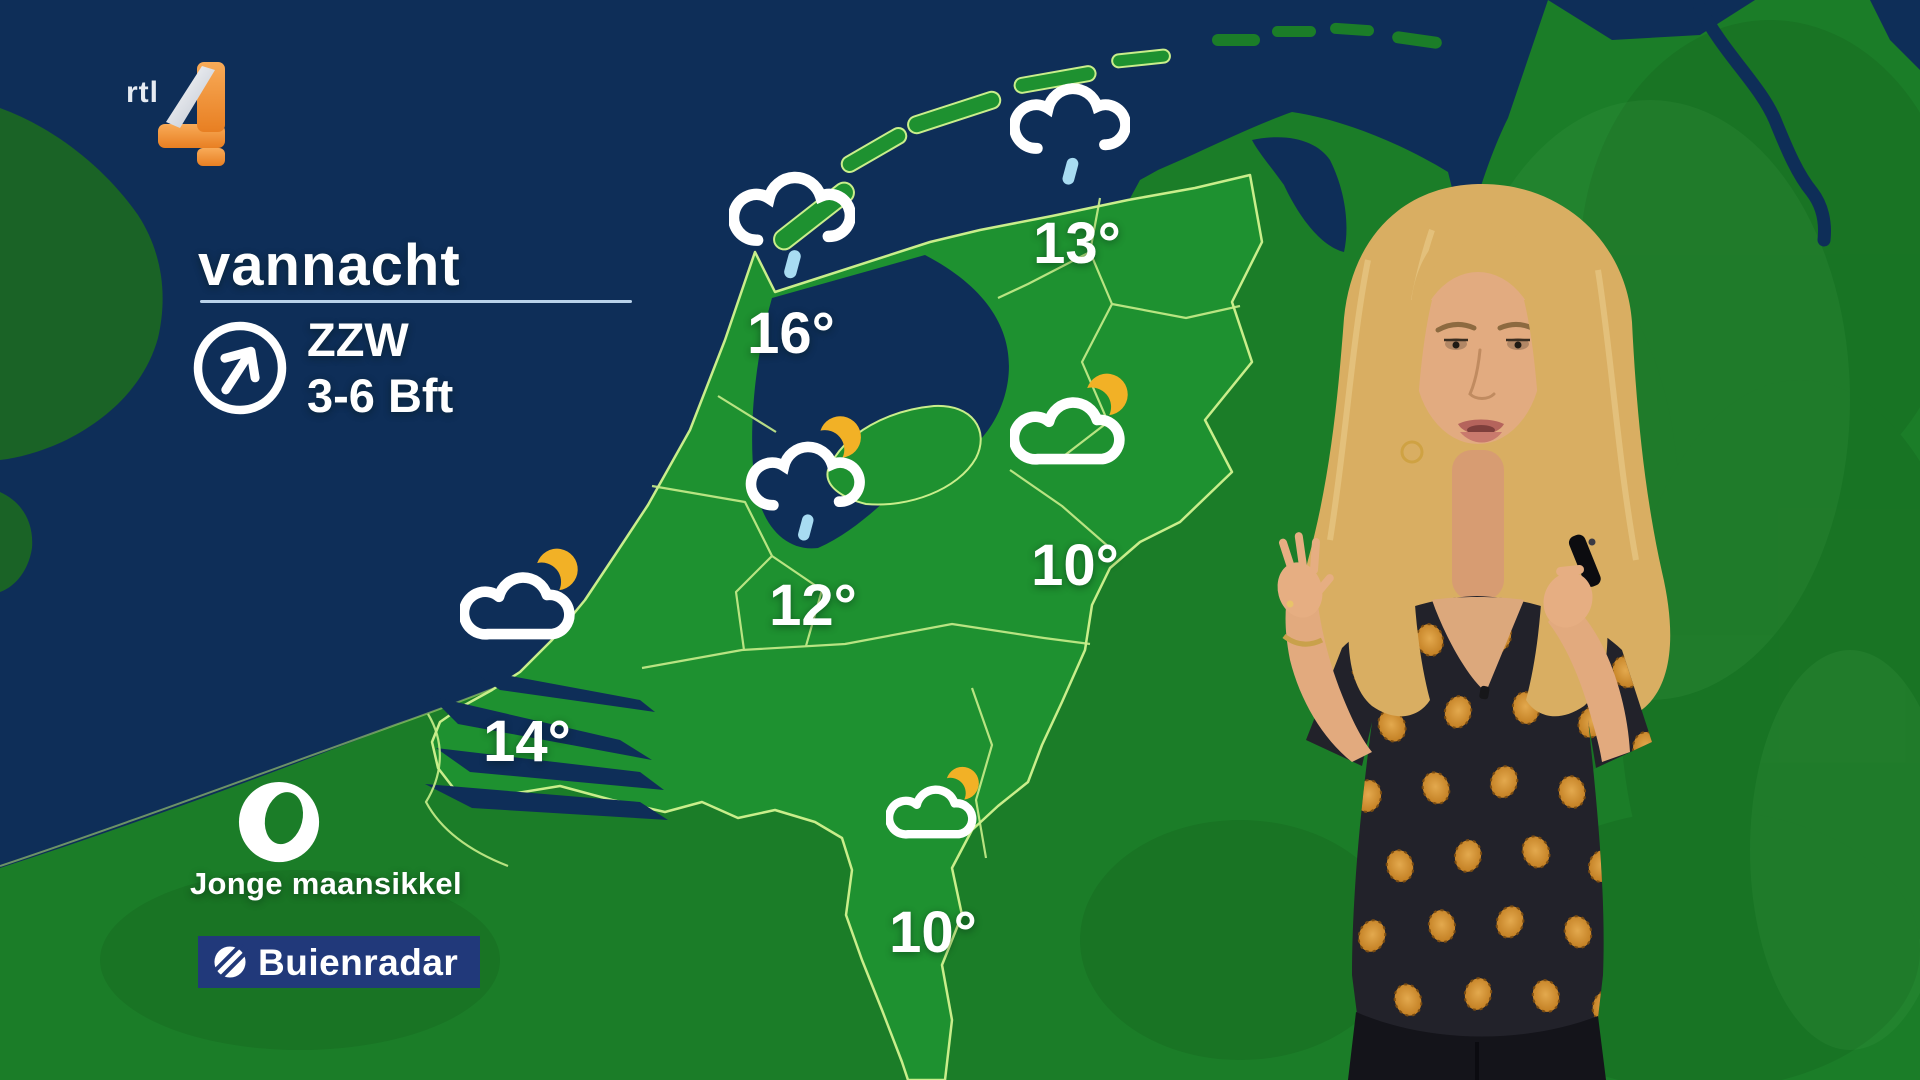 This screenshot has height=1080, width=1920. Describe the element at coordinates (1762, 124) in the screenshot. I see `ems-river` at that location.